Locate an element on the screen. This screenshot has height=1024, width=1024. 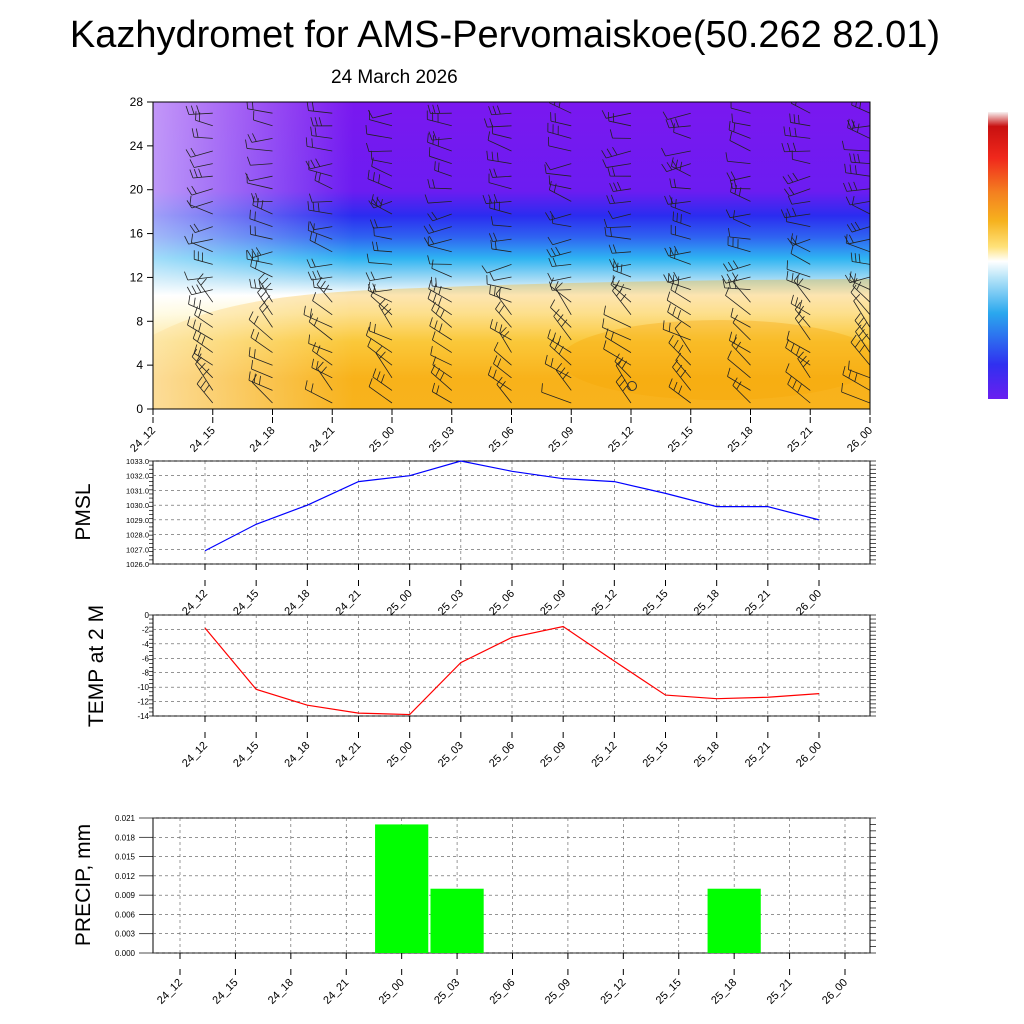
precip-x-tick-label: 24_18 is located at coordinates (281, 992).